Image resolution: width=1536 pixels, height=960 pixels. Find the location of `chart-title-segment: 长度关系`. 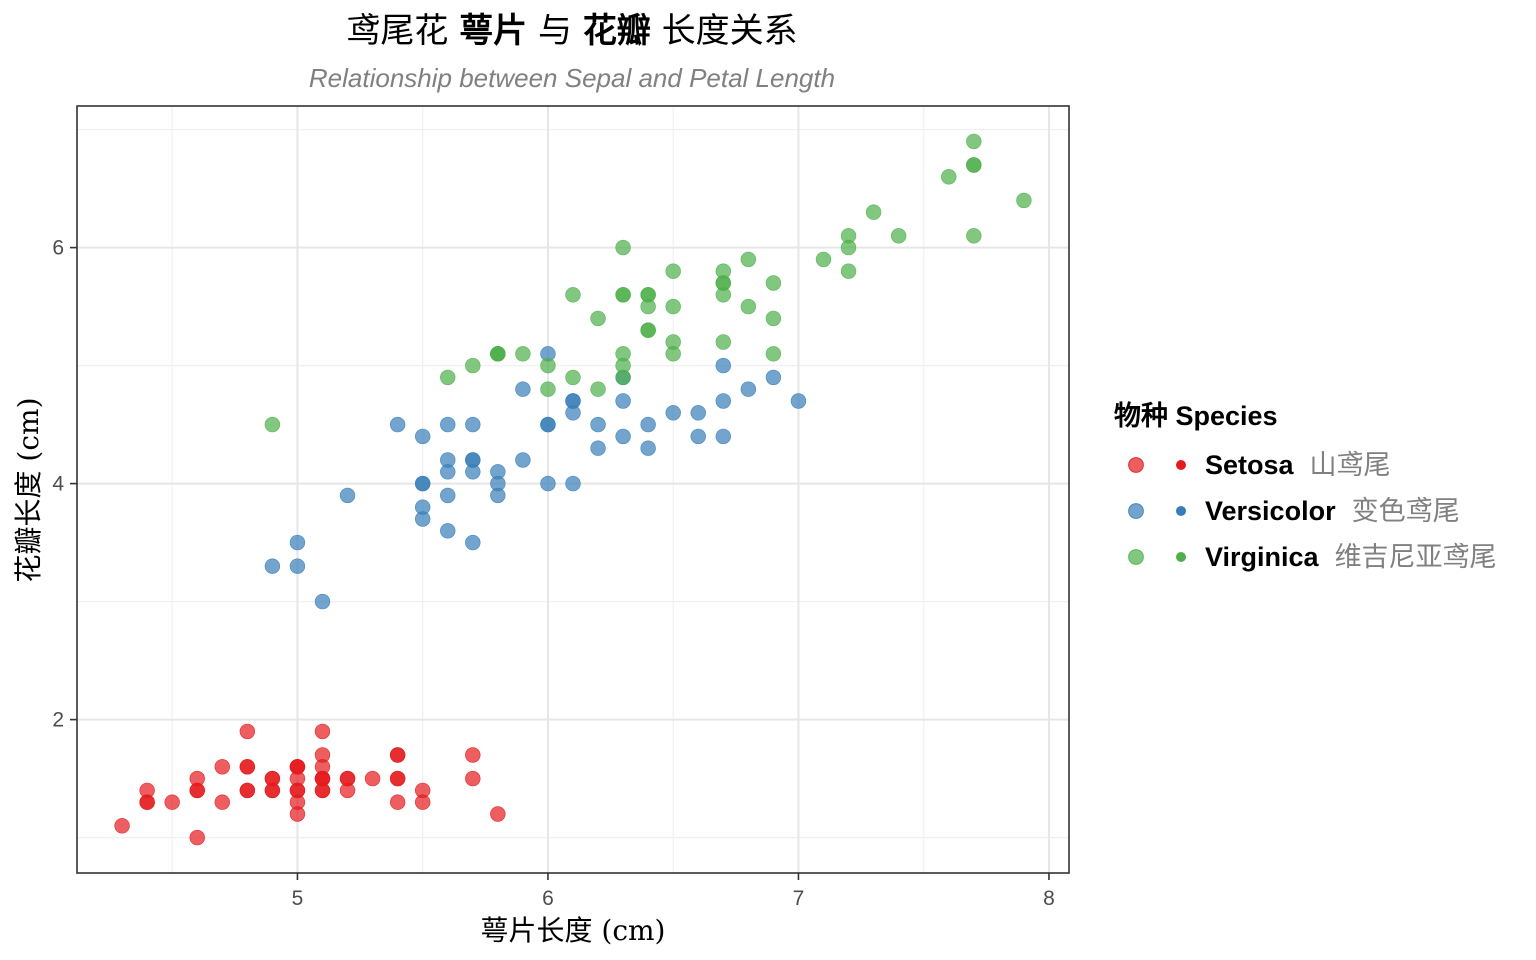

chart-title-segment: 长度关系 is located at coordinates (724, 31).